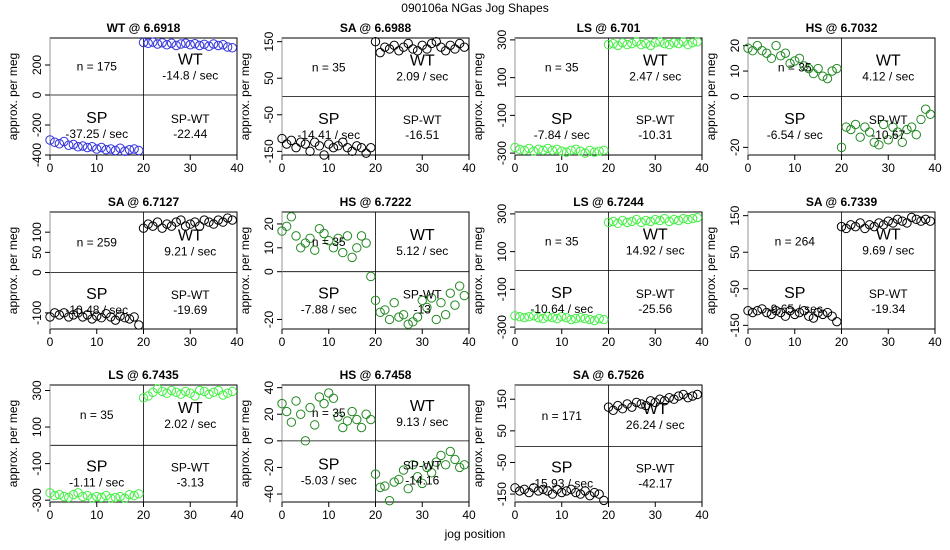 The height and width of the screenshot is (550, 950). Describe the element at coordinates (191, 483) in the screenshot. I see `spwt-value: -3.13` at that location.